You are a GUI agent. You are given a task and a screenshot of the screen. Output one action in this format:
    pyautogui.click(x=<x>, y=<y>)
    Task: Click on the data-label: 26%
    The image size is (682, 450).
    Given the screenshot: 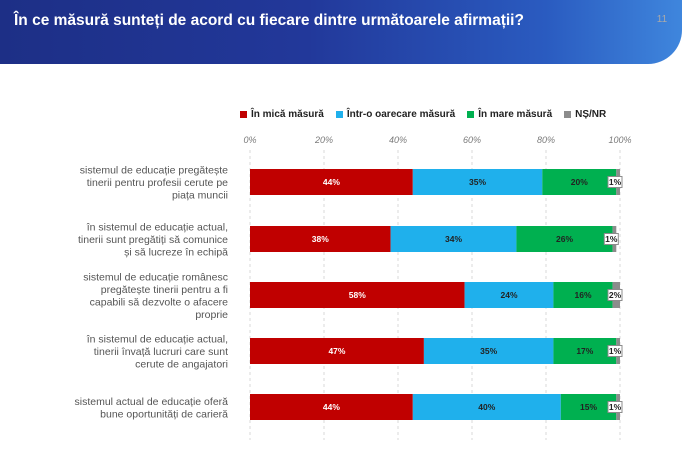 What is the action you would take?
    pyautogui.click(x=564, y=239)
    